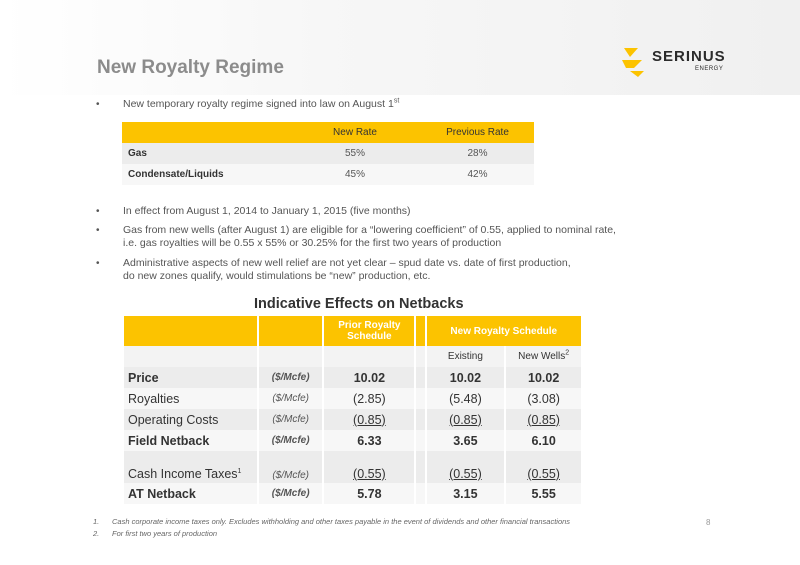  Describe the element at coordinates (709, 69) in the screenshot. I see `logo-subtitle: ENERGY` at that location.